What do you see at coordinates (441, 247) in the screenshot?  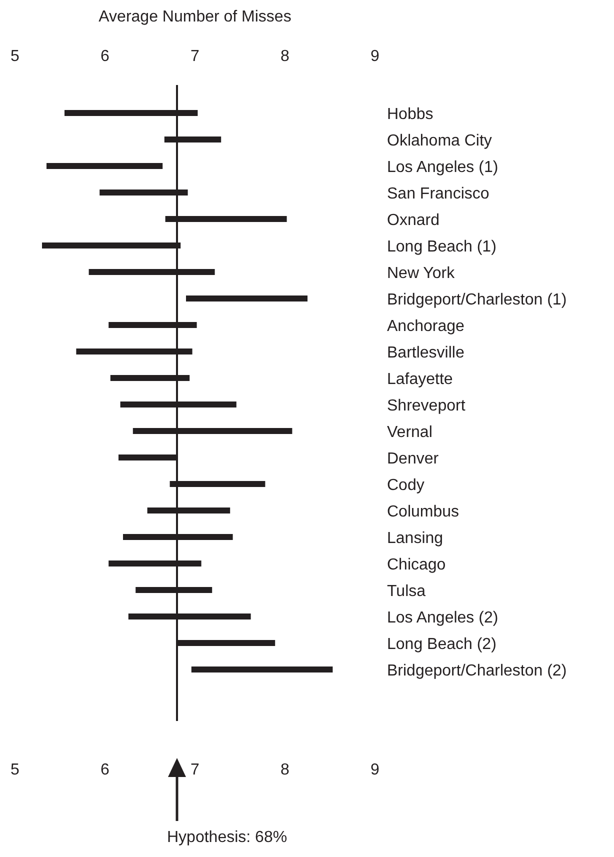 I see `y-tick-label: Long Beach (1)` at bounding box center [441, 247].